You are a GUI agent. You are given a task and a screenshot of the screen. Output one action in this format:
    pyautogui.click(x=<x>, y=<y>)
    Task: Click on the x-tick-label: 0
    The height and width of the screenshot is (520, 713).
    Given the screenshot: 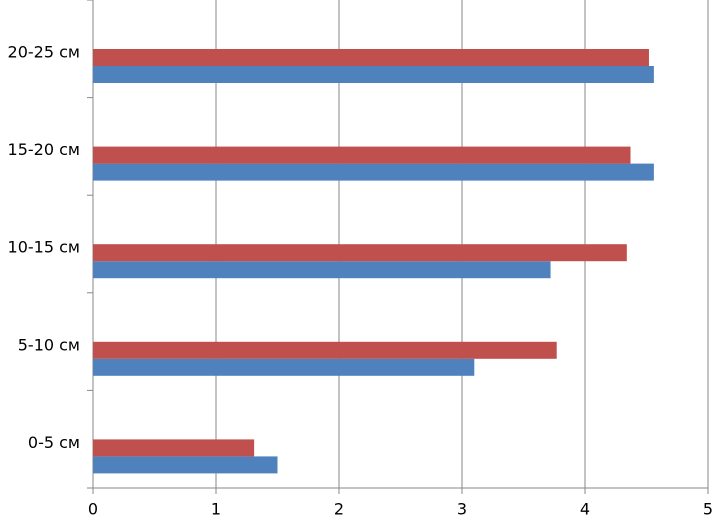 What is the action you would take?
    pyautogui.click(x=93, y=509)
    